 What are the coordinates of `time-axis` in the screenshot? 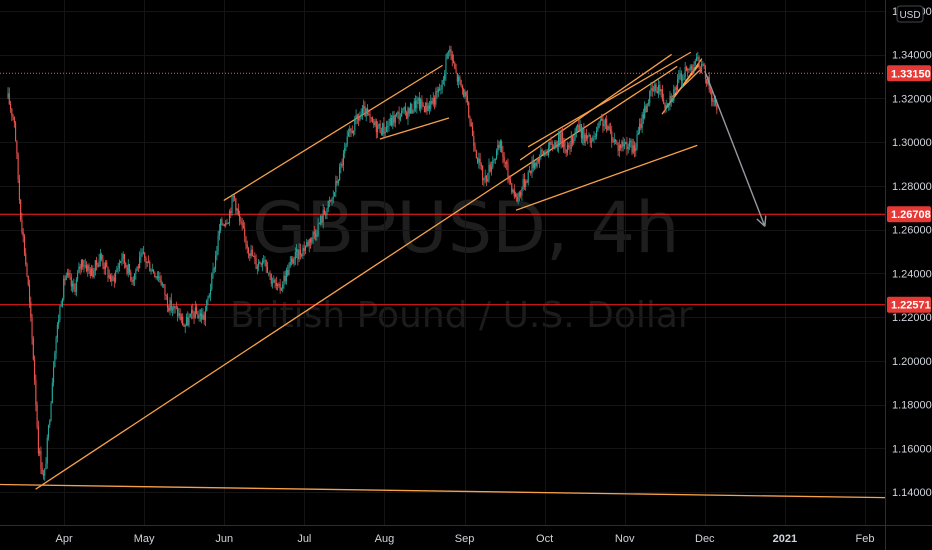 It's located at (442, 537).